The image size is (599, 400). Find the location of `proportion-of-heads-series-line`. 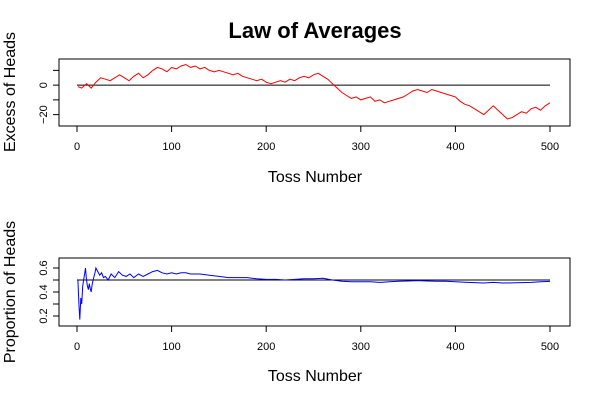

proportion-of-heads-series-line is located at coordinates (314, 293).